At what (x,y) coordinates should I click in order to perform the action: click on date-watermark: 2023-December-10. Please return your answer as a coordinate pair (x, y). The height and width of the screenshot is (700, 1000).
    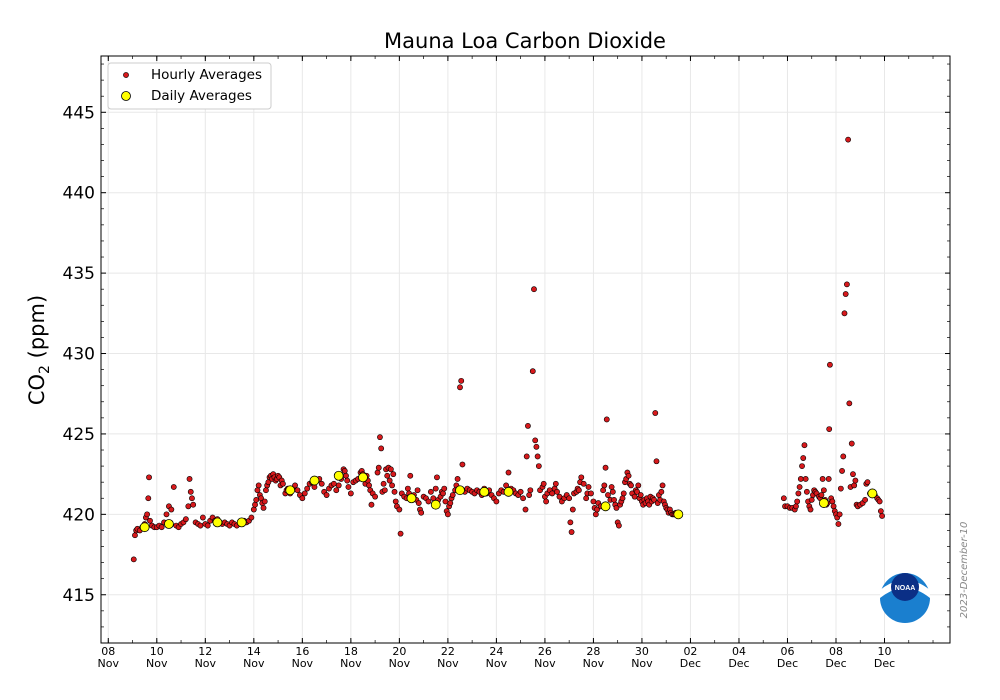
    Looking at the image, I should click on (964, 570).